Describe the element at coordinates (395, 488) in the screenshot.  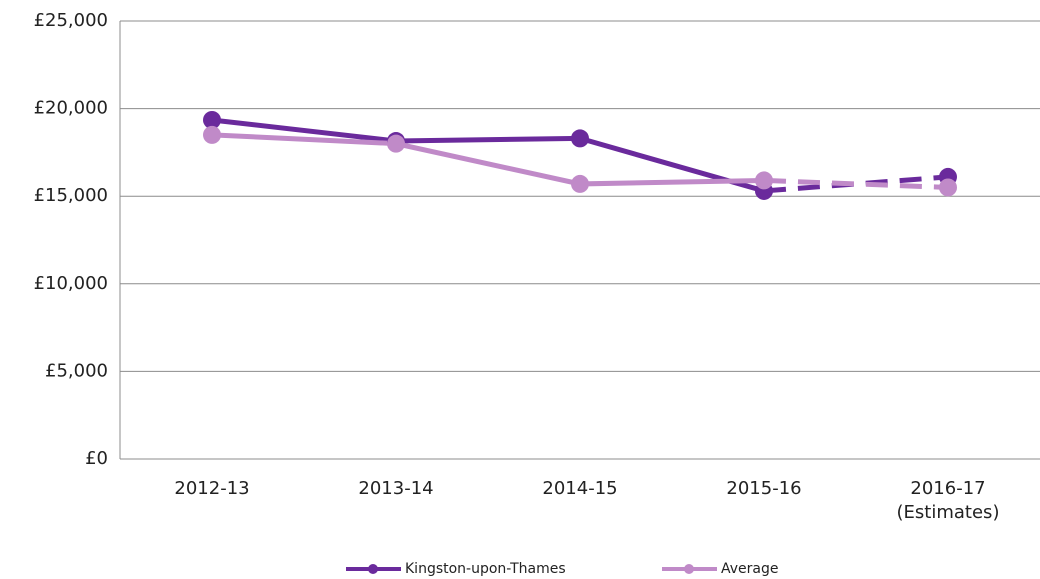
I see `x-tick-label: 2013-14` at that location.